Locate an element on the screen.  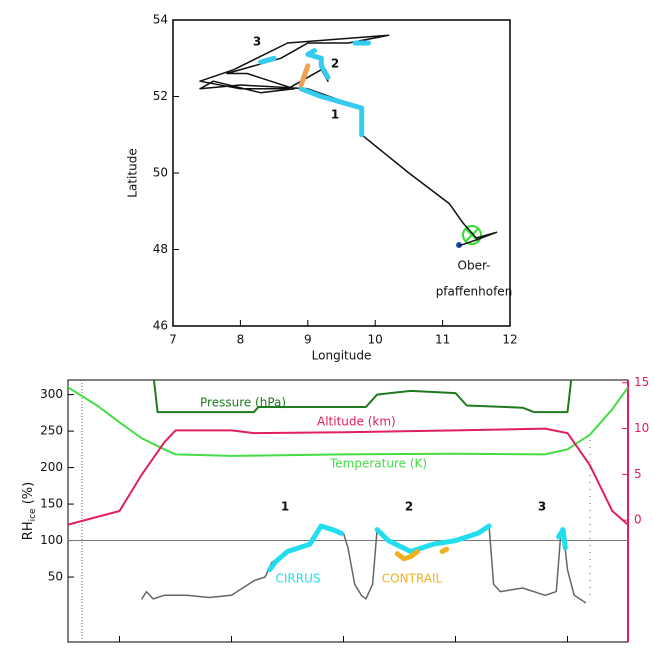
y-axis-label-part: (%) is located at coordinates (28, 495).